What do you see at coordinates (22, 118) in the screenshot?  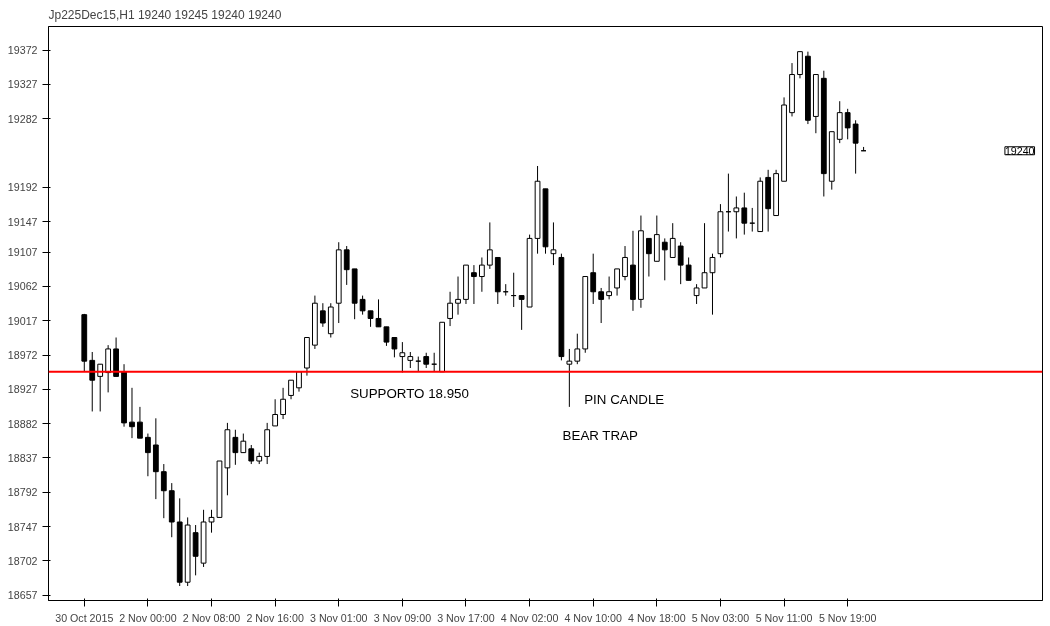 I see `y-tick-label: 19282` at bounding box center [22, 118].